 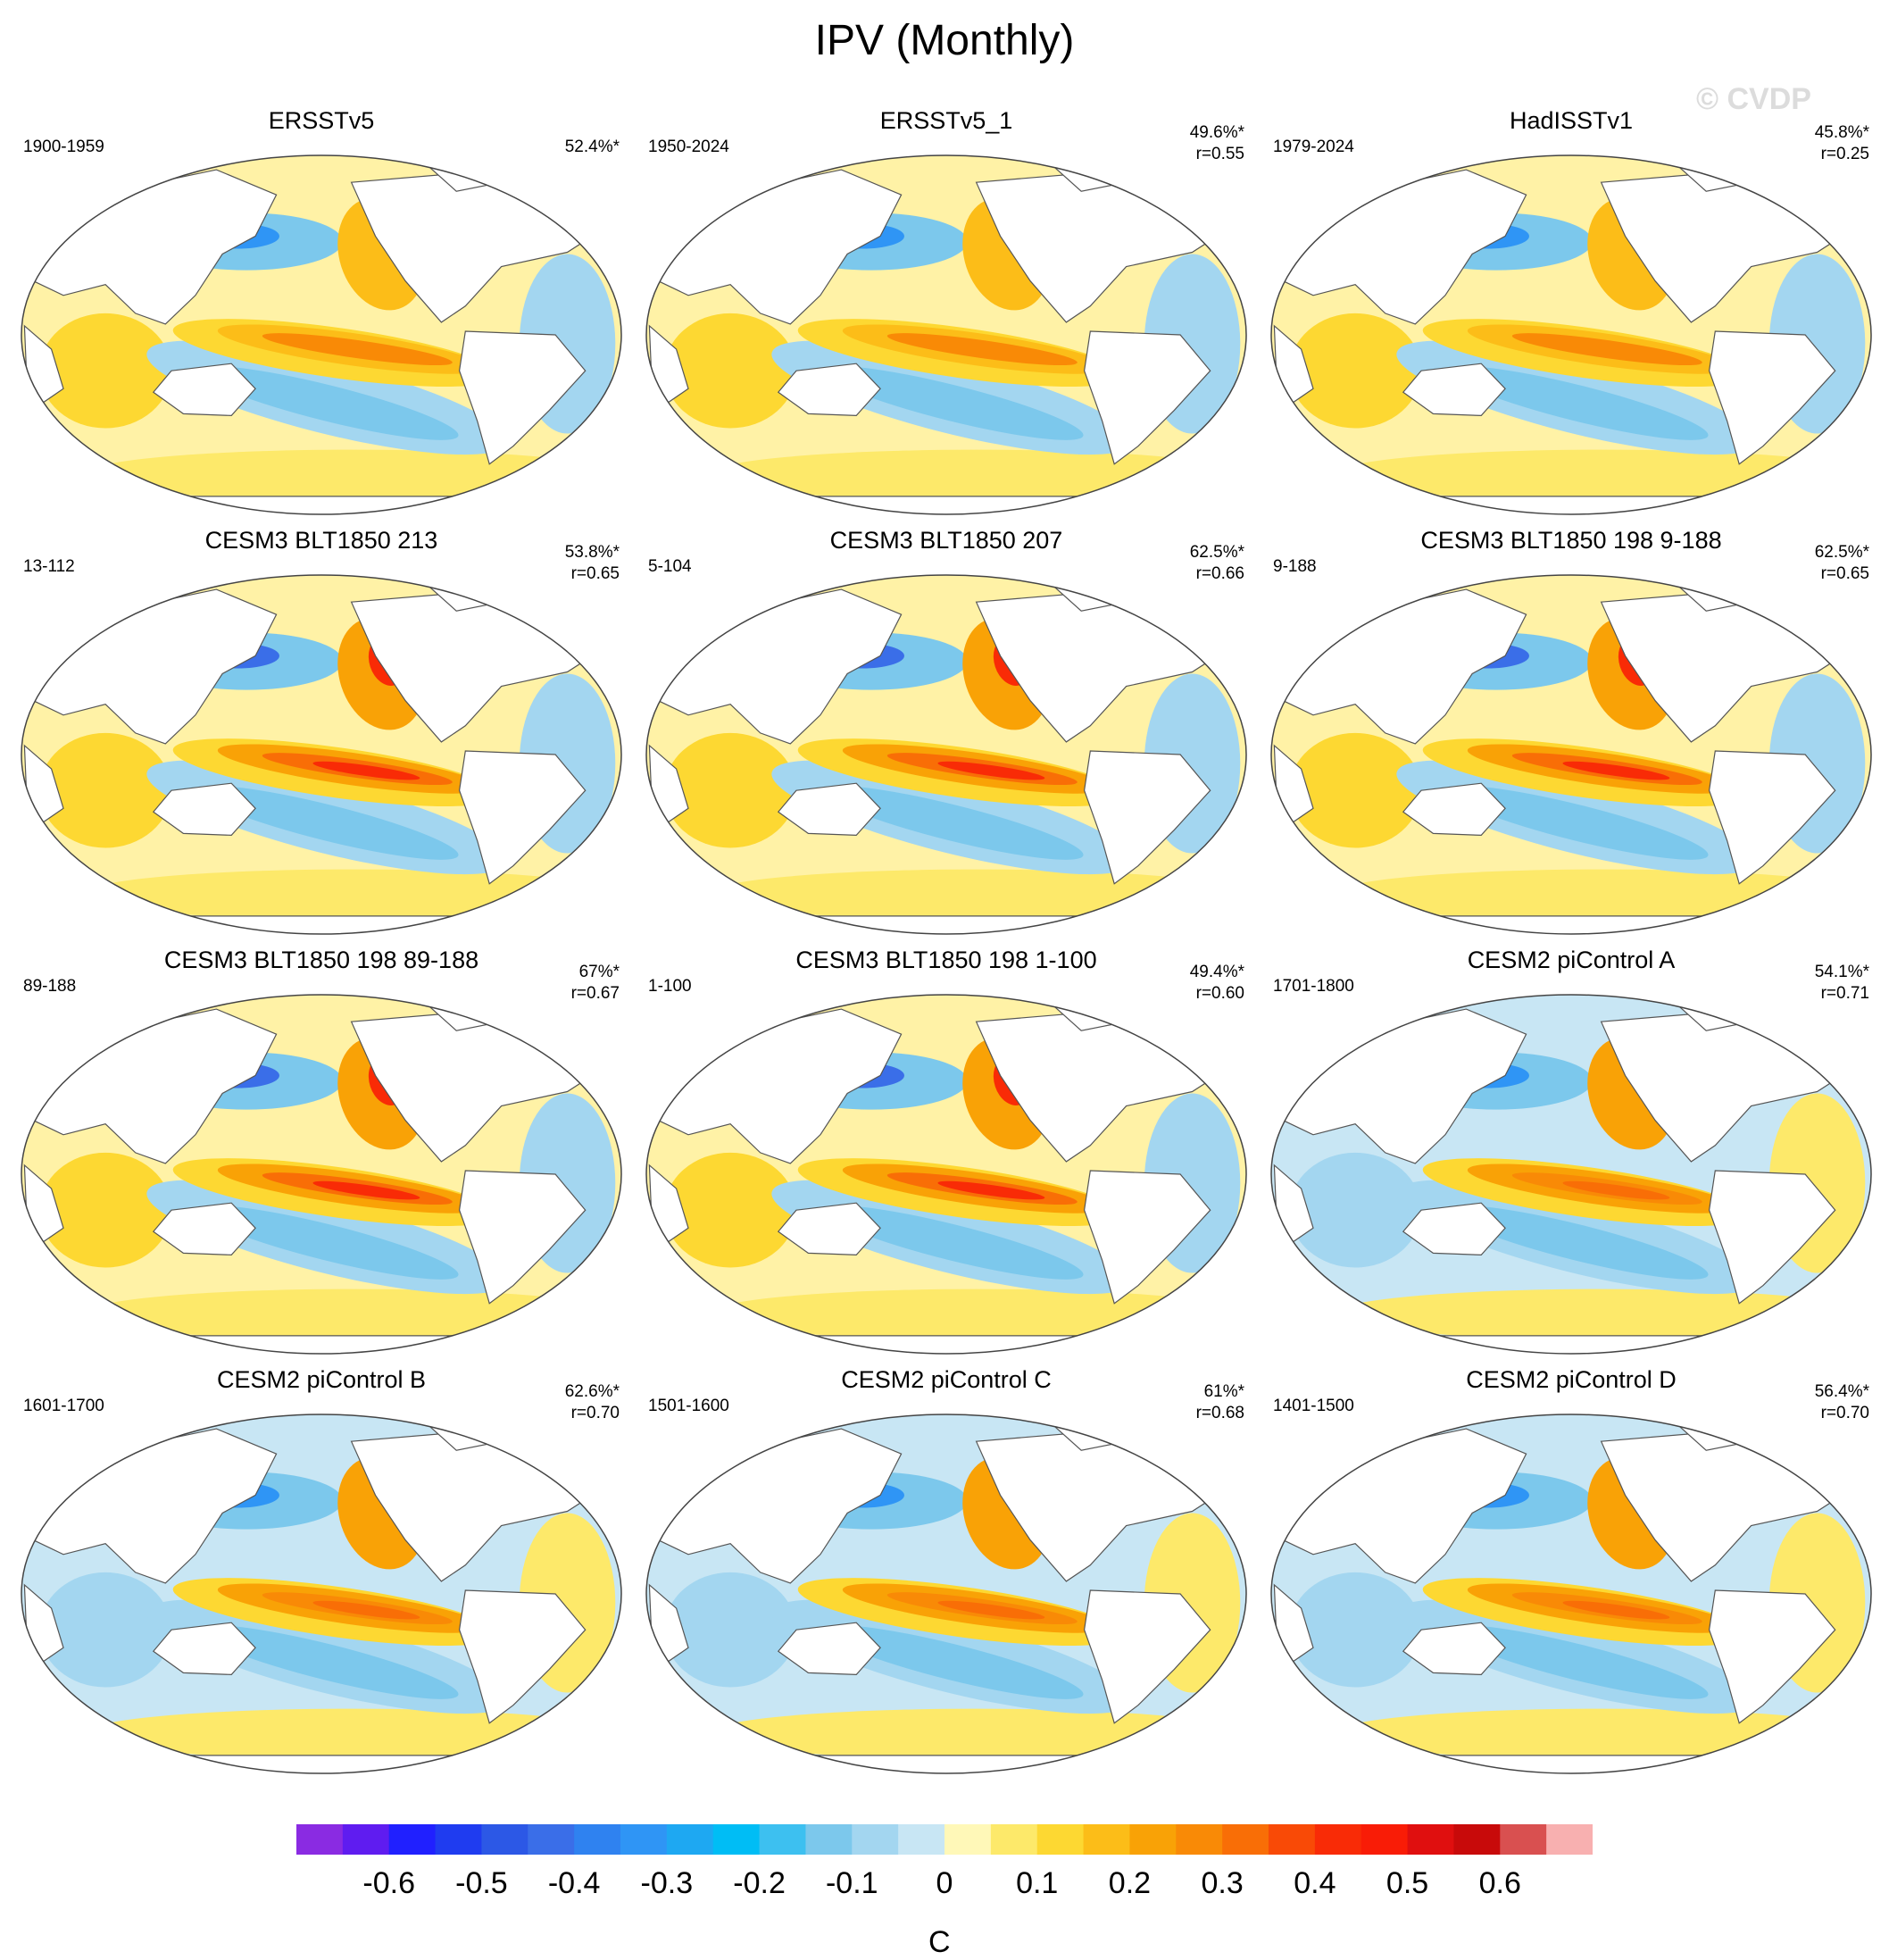 What do you see at coordinates (1219, 154) in the screenshot?
I see `panel-pattern-correlation: r=0.55` at bounding box center [1219, 154].